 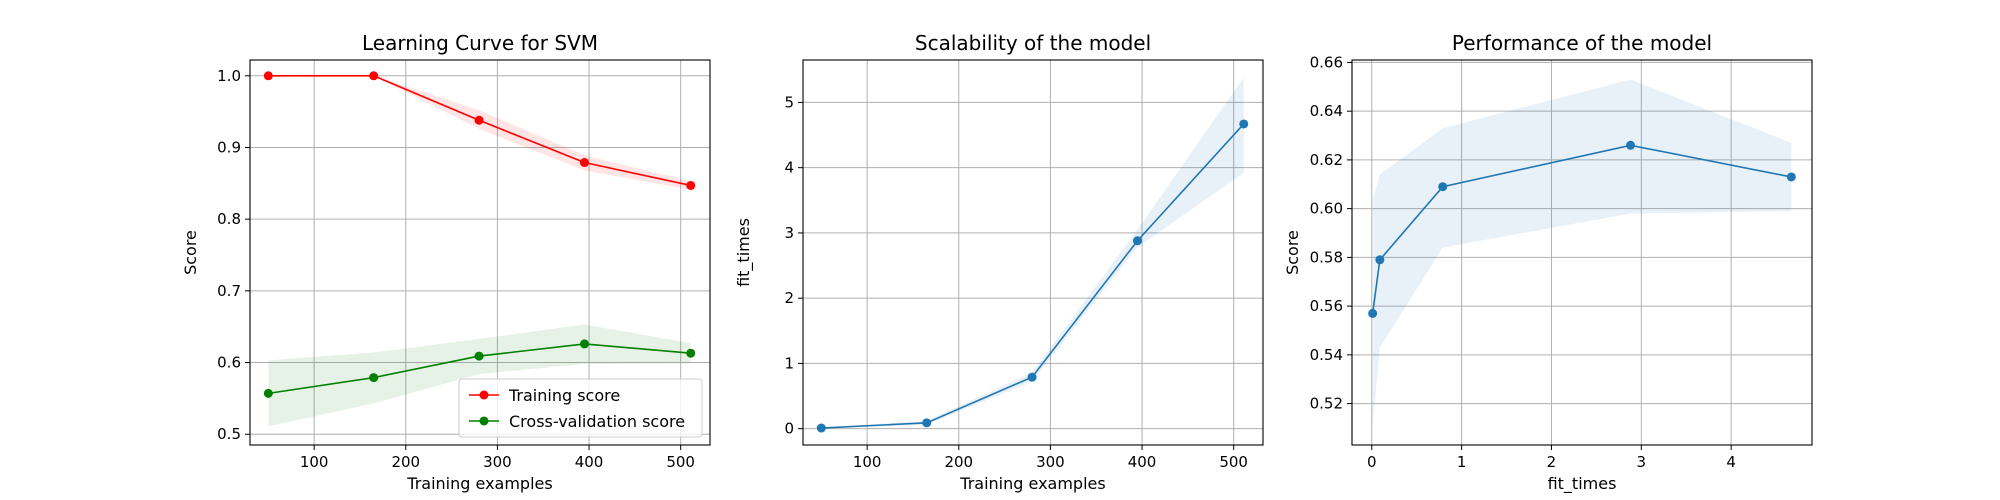 What do you see at coordinates (229, 76) in the screenshot?
I see `y-tick-label: 1.0` at bounding box center [229, 76].